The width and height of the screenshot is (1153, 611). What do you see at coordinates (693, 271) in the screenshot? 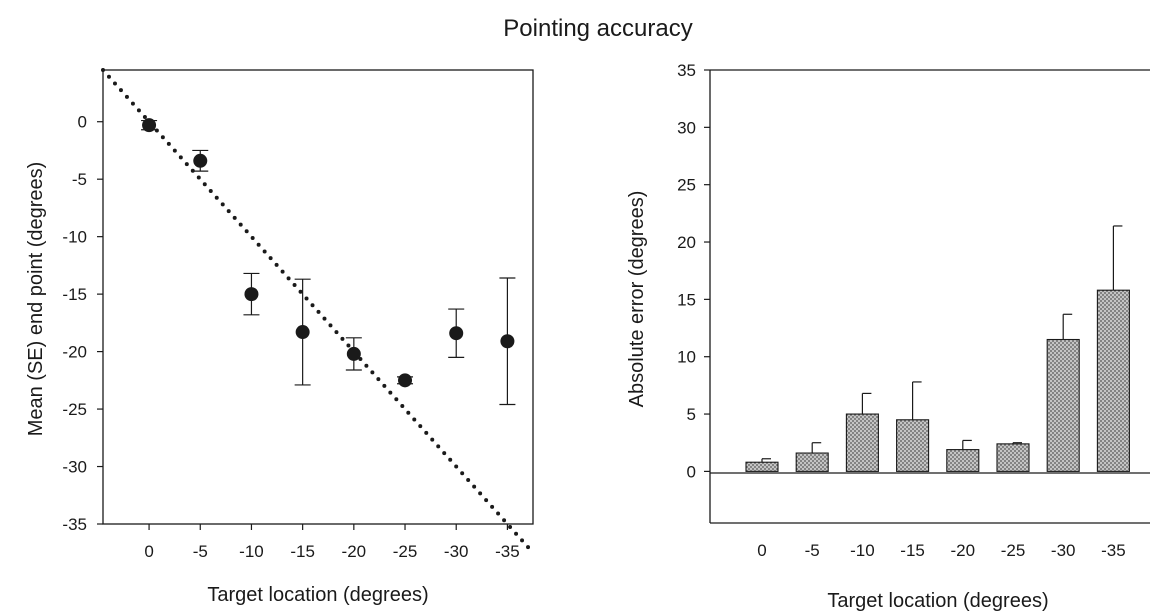
I see `bar-y-axis-ticks: 0 5 10 15 20 25 30 35` at bounding box center [693, 271].